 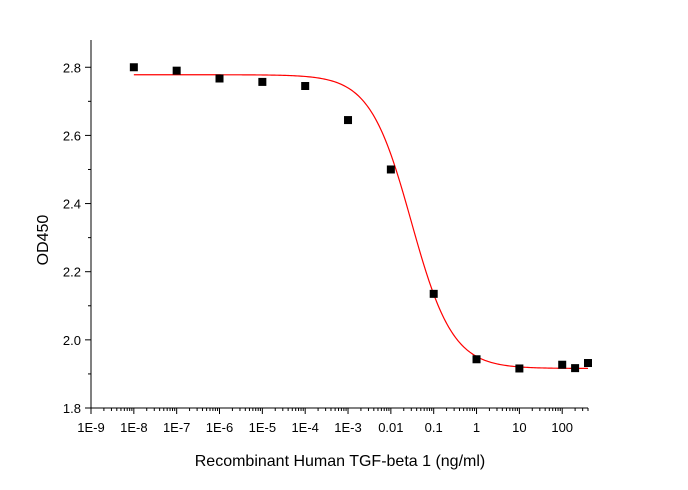 What do you see at coordinates (340, 461) in the screenshot?
I see `x-axis-title: Recombinant Human TGF-beta 1 (ng/ml)` at bounding box center [340, 461].